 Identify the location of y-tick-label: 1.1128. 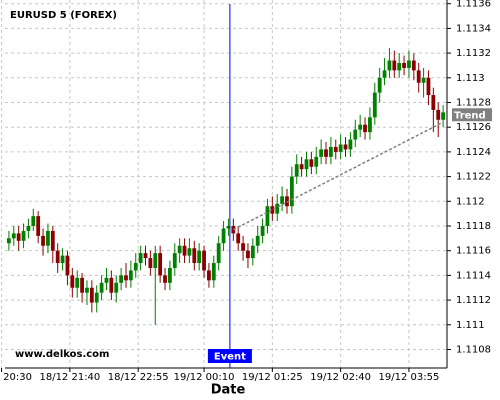
(473, 102).